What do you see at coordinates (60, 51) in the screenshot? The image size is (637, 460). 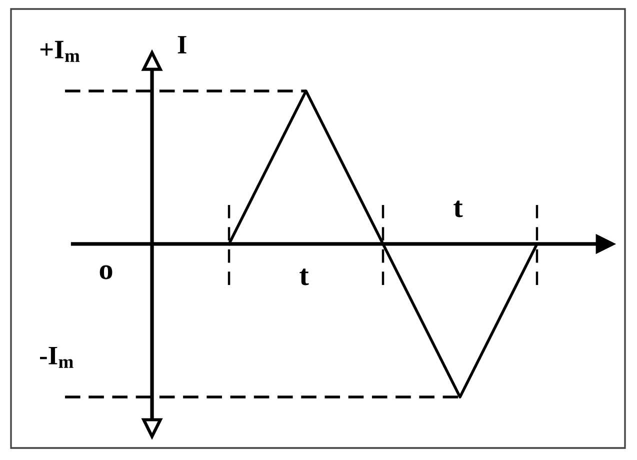 I see `ref-line-label: +I$_{m}$` at bounding box center [60, 51].